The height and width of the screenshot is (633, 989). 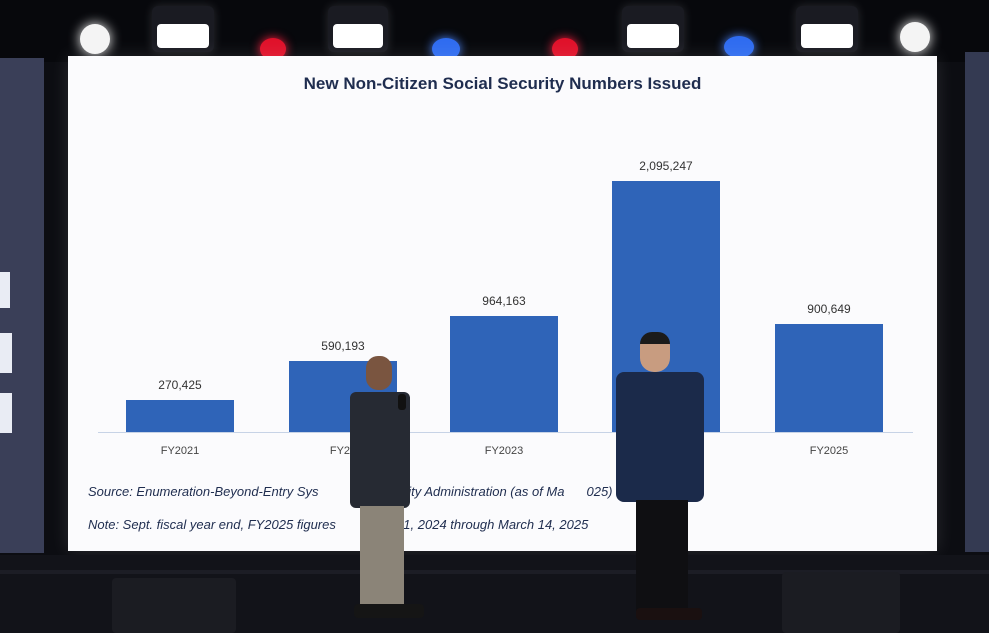 What do you see at coordinates (829, 308) in the screenshot?
I see `bar-value-label: 900,649` at bounding box center [829, 308].